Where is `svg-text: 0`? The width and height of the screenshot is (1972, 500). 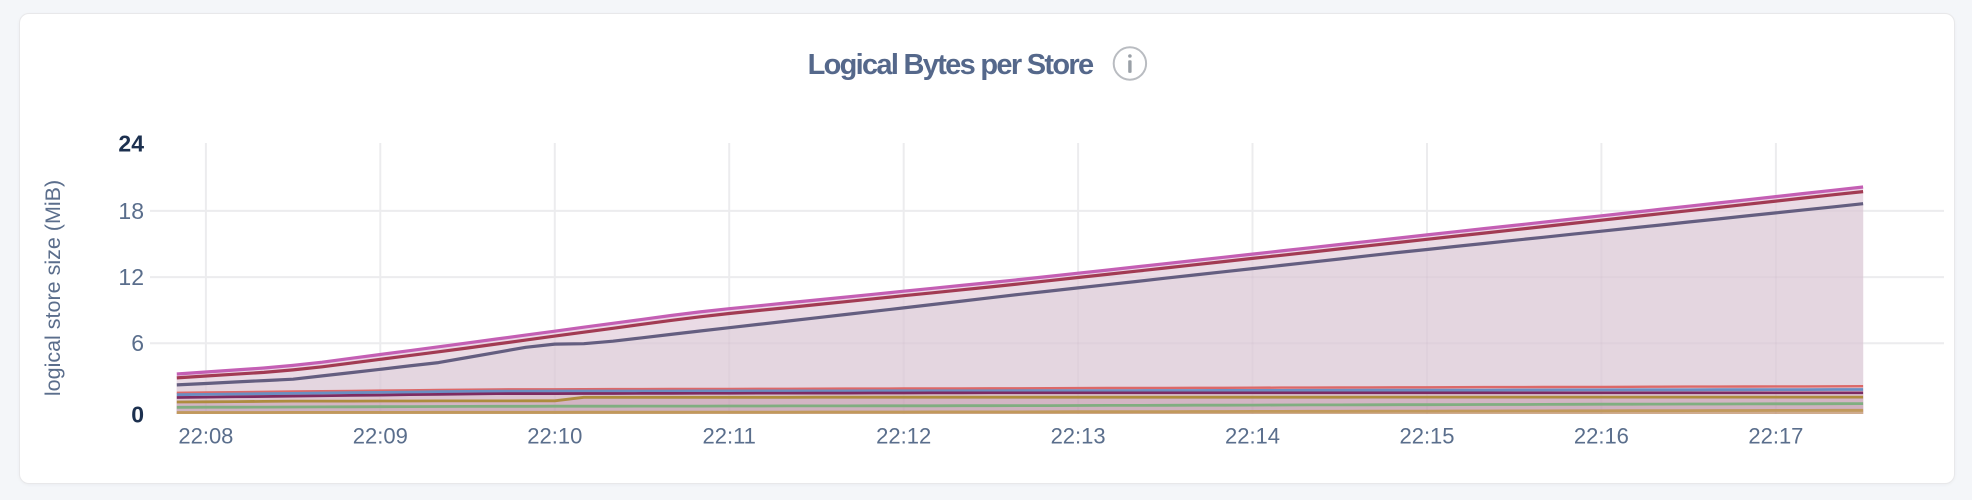
svg-text: 0 is located at coordinates (137, 414).